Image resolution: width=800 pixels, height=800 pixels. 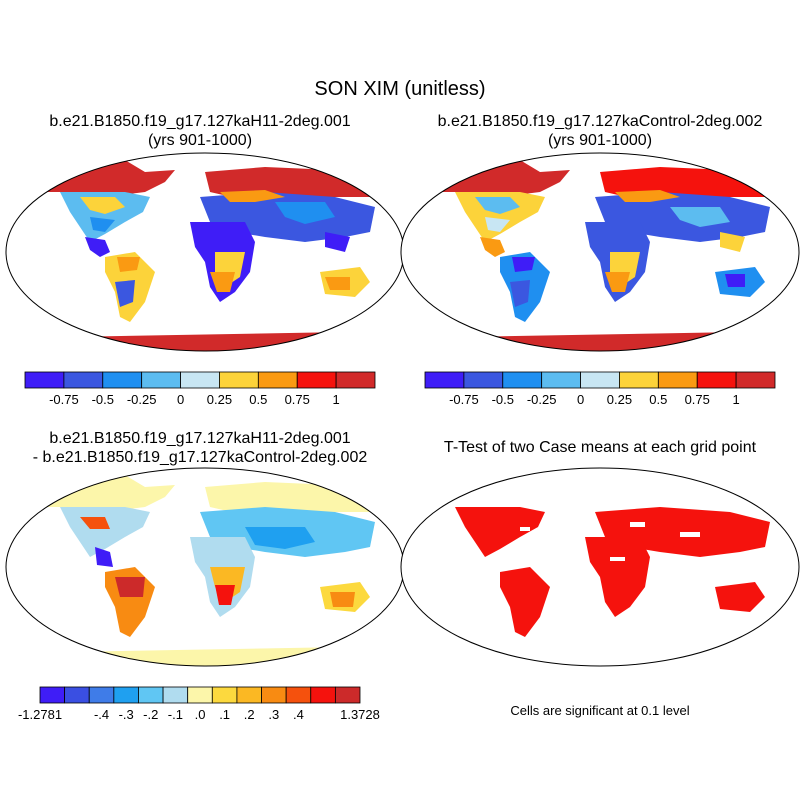 What do you see at coordinates (697, 399) in the screenshot?
I see `colorbar-control-tick-label: 0.75` at bounding box center [697, 399].